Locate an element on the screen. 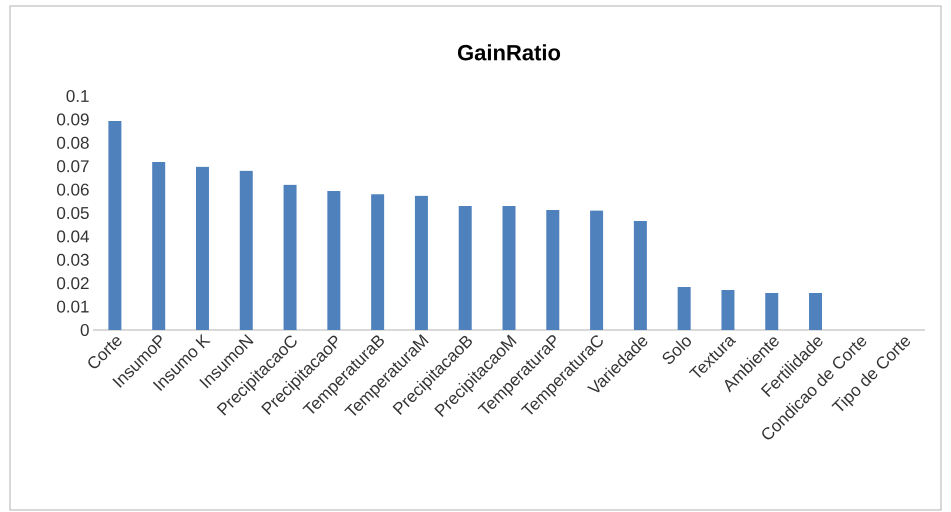  y-tick-label: 0.04 is located at coordinates (73, 236).